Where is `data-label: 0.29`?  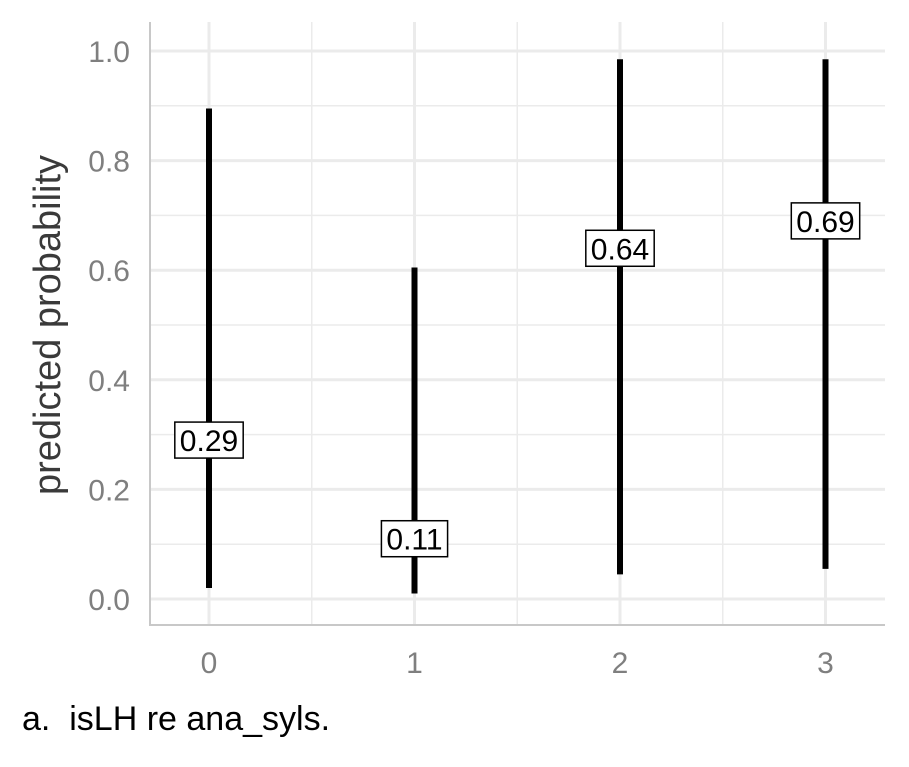 data-label: 0.29 is located at coordinates (209, 440).